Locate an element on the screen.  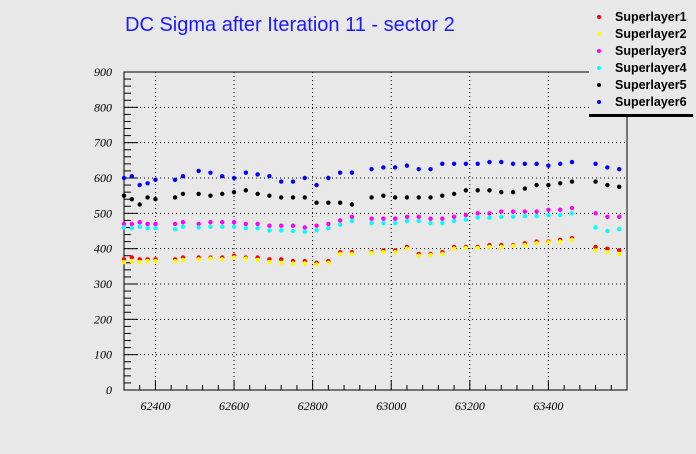
legend-label: Superlayer6 is located at coordinates (651, 102).